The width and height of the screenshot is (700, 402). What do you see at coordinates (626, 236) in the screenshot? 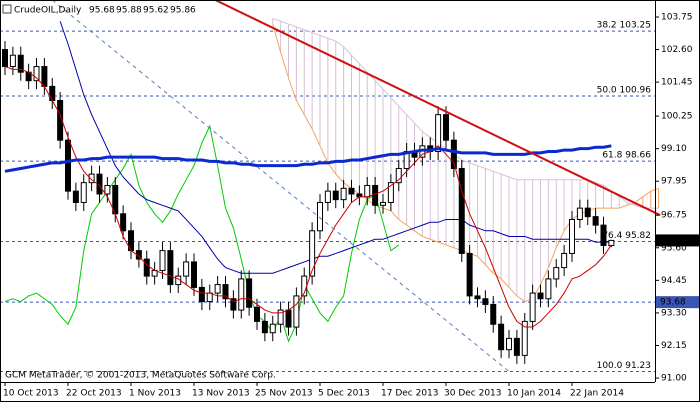
I see `fib-label: 76.4 95.82` at bounding box center [626, 236].